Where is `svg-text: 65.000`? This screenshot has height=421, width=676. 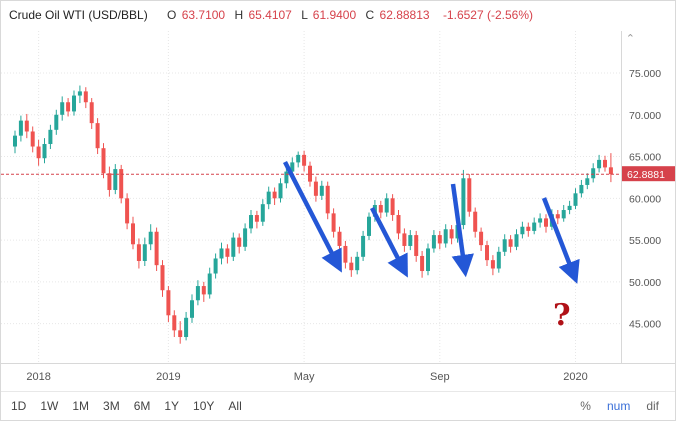
svg-text: 65.000 is located at coordinates (645, 158).